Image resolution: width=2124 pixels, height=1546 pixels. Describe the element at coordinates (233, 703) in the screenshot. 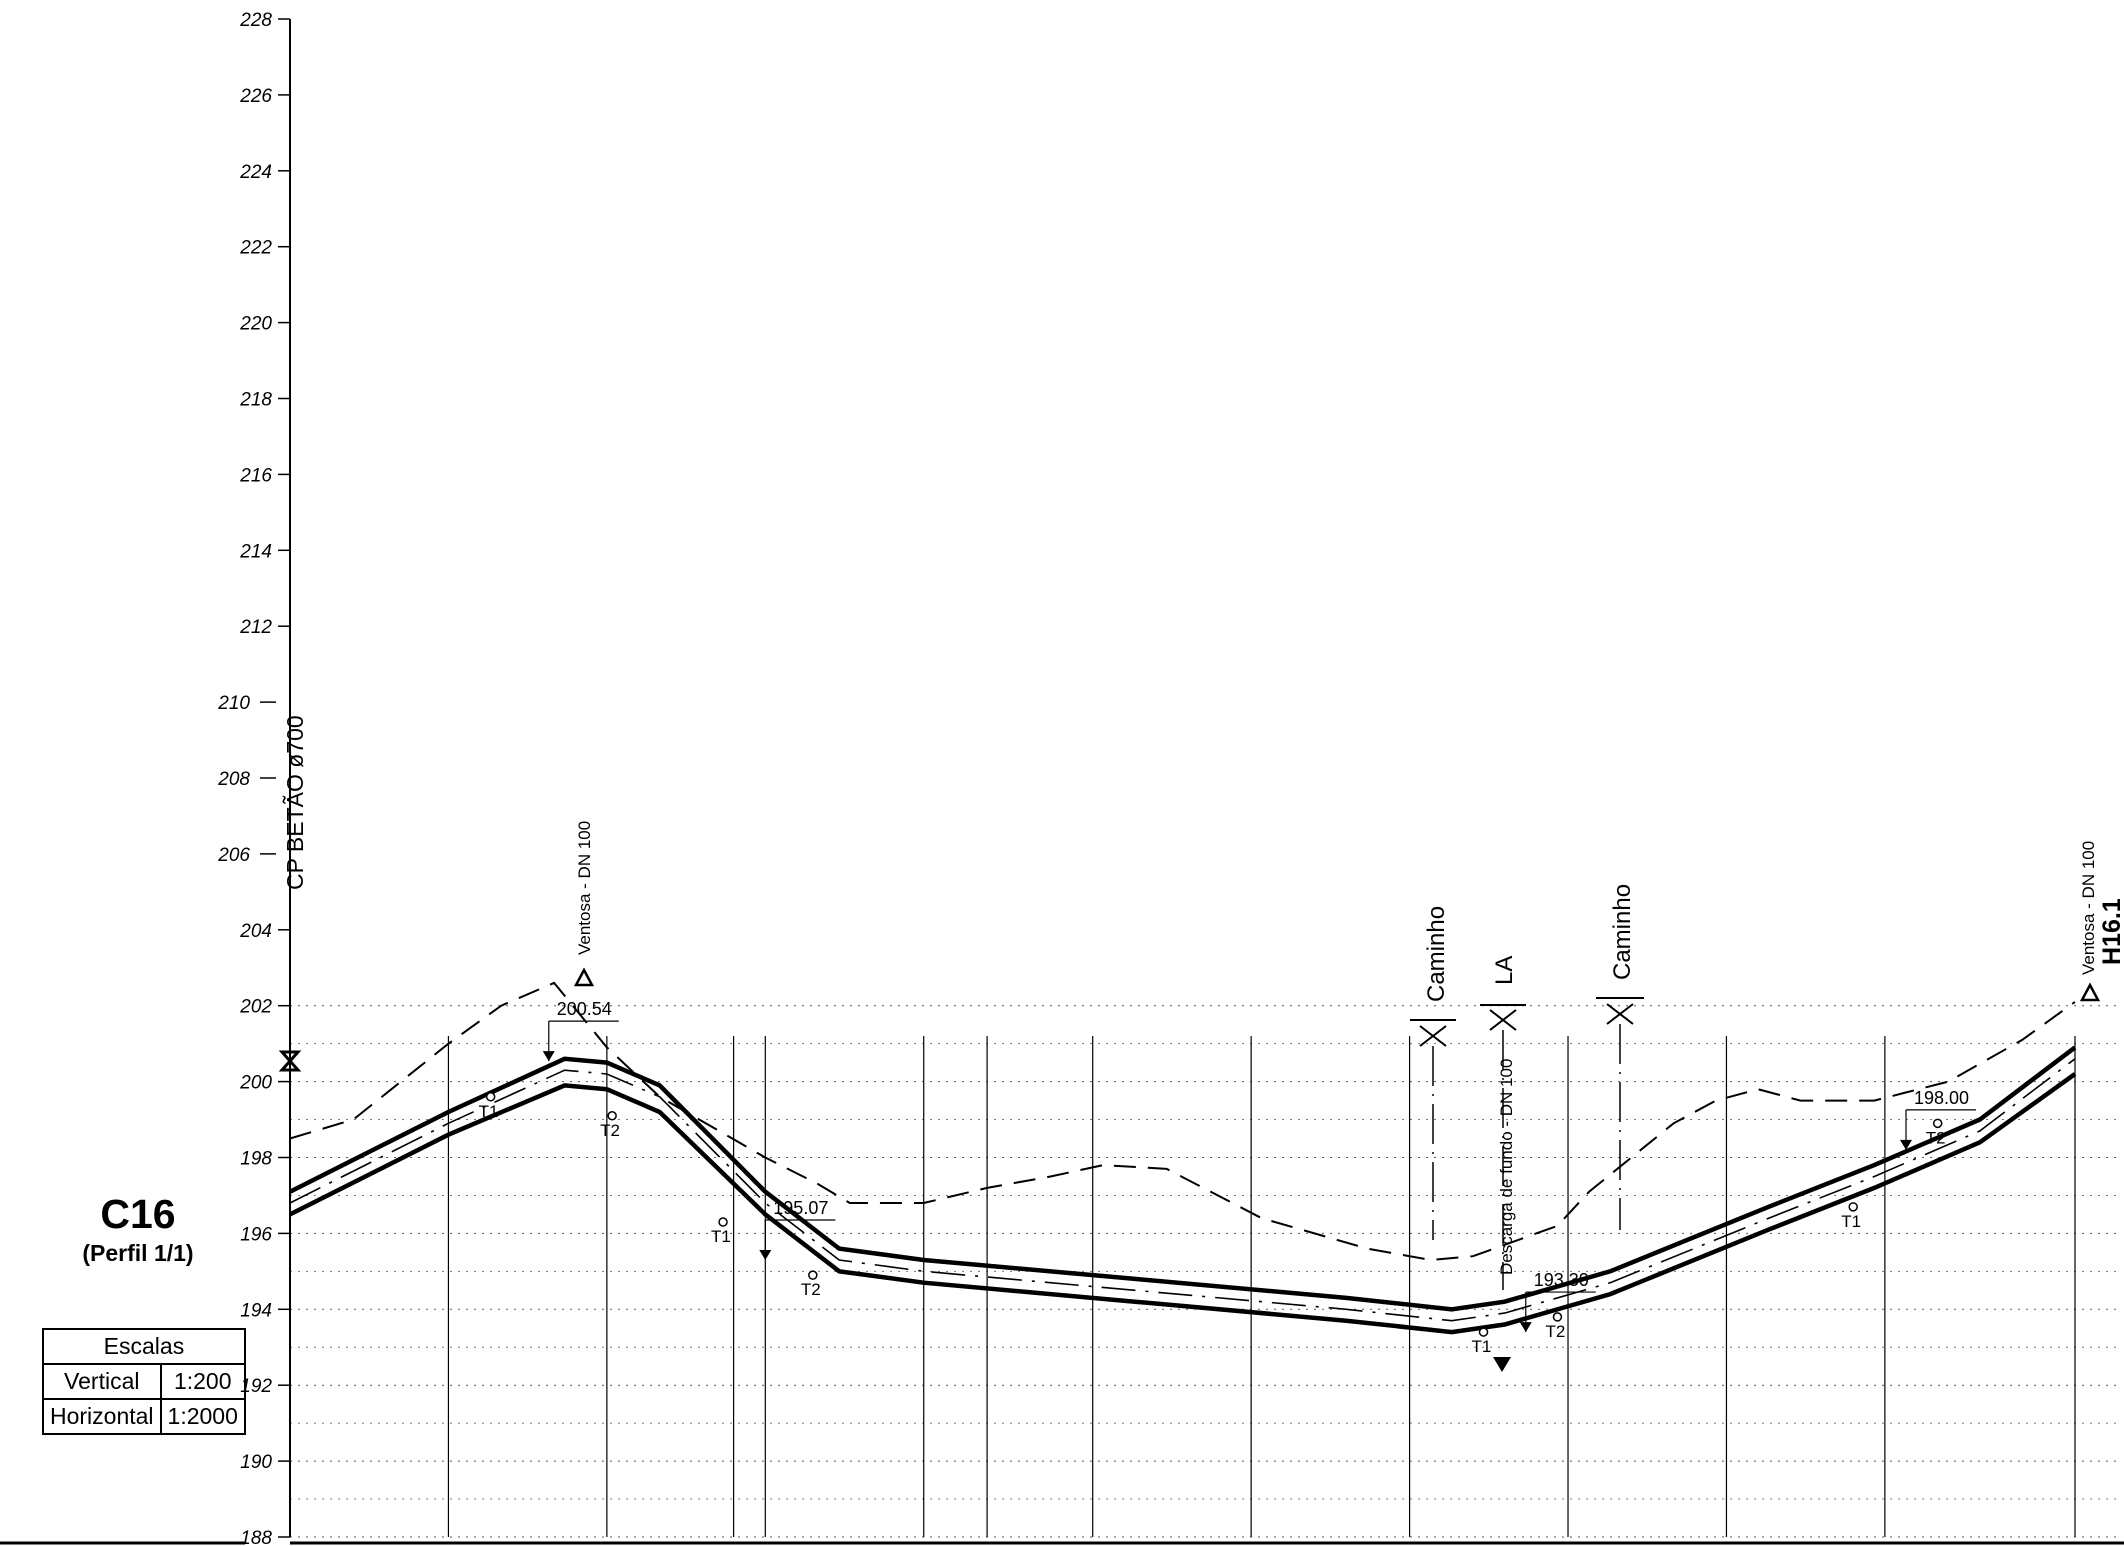

I see `axis-tick-label: 210` at that location.